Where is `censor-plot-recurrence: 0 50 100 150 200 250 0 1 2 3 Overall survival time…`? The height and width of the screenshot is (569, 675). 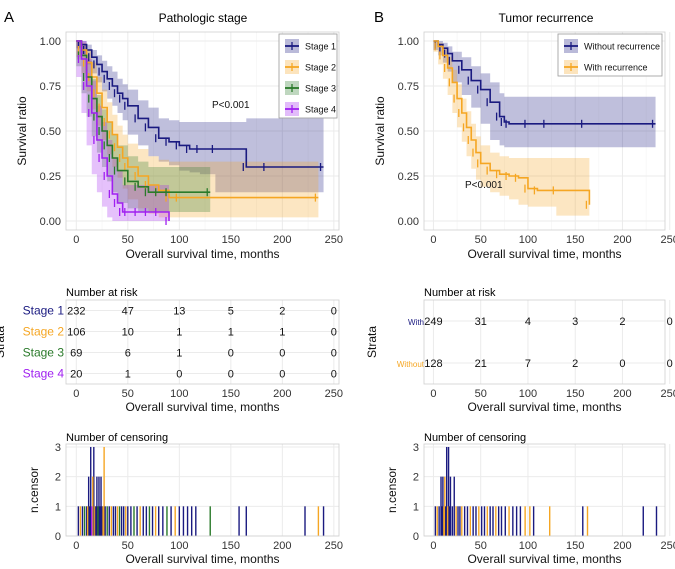 censor-plot-recurrence: 0 50 100 150 200 250 0 1 2 3 Overall survival time… is located at coordinates (530, 504).